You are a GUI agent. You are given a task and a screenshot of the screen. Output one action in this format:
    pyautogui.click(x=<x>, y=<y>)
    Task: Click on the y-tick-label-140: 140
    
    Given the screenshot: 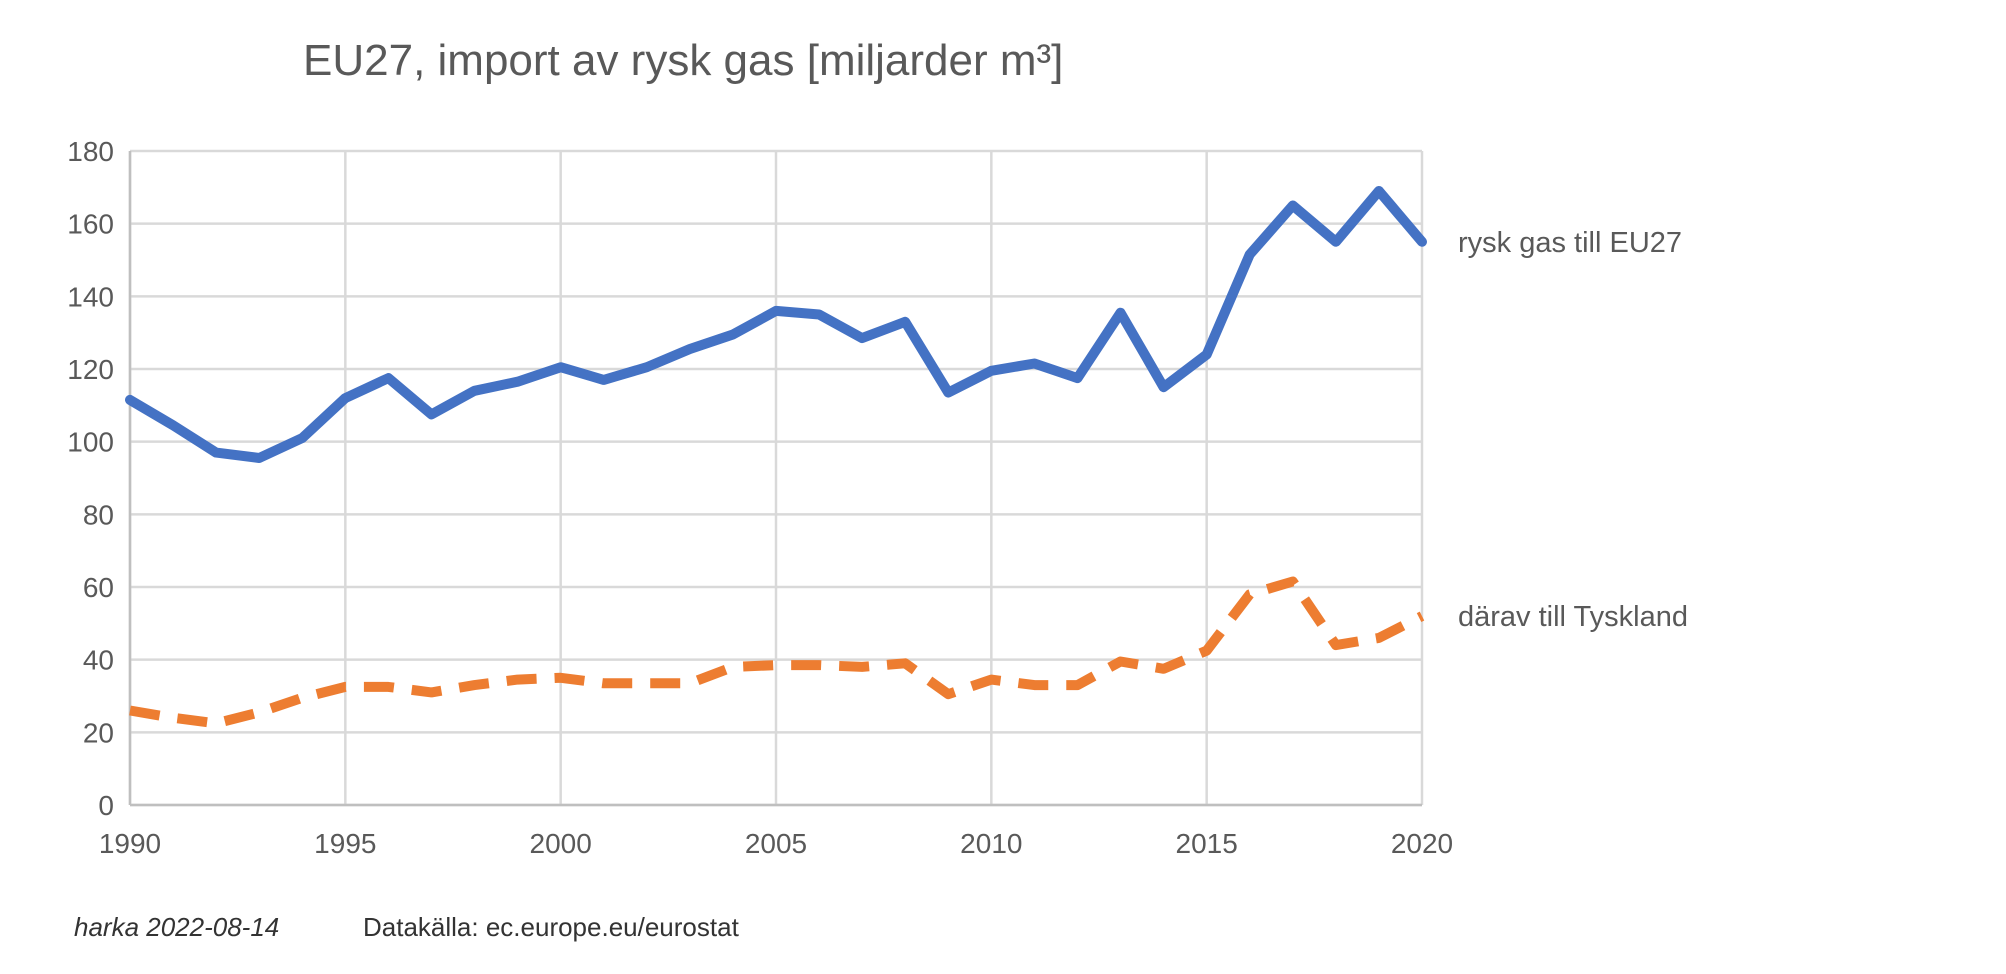 What is the action you would take?
    pyautogui.click(x=90, y=296)
    